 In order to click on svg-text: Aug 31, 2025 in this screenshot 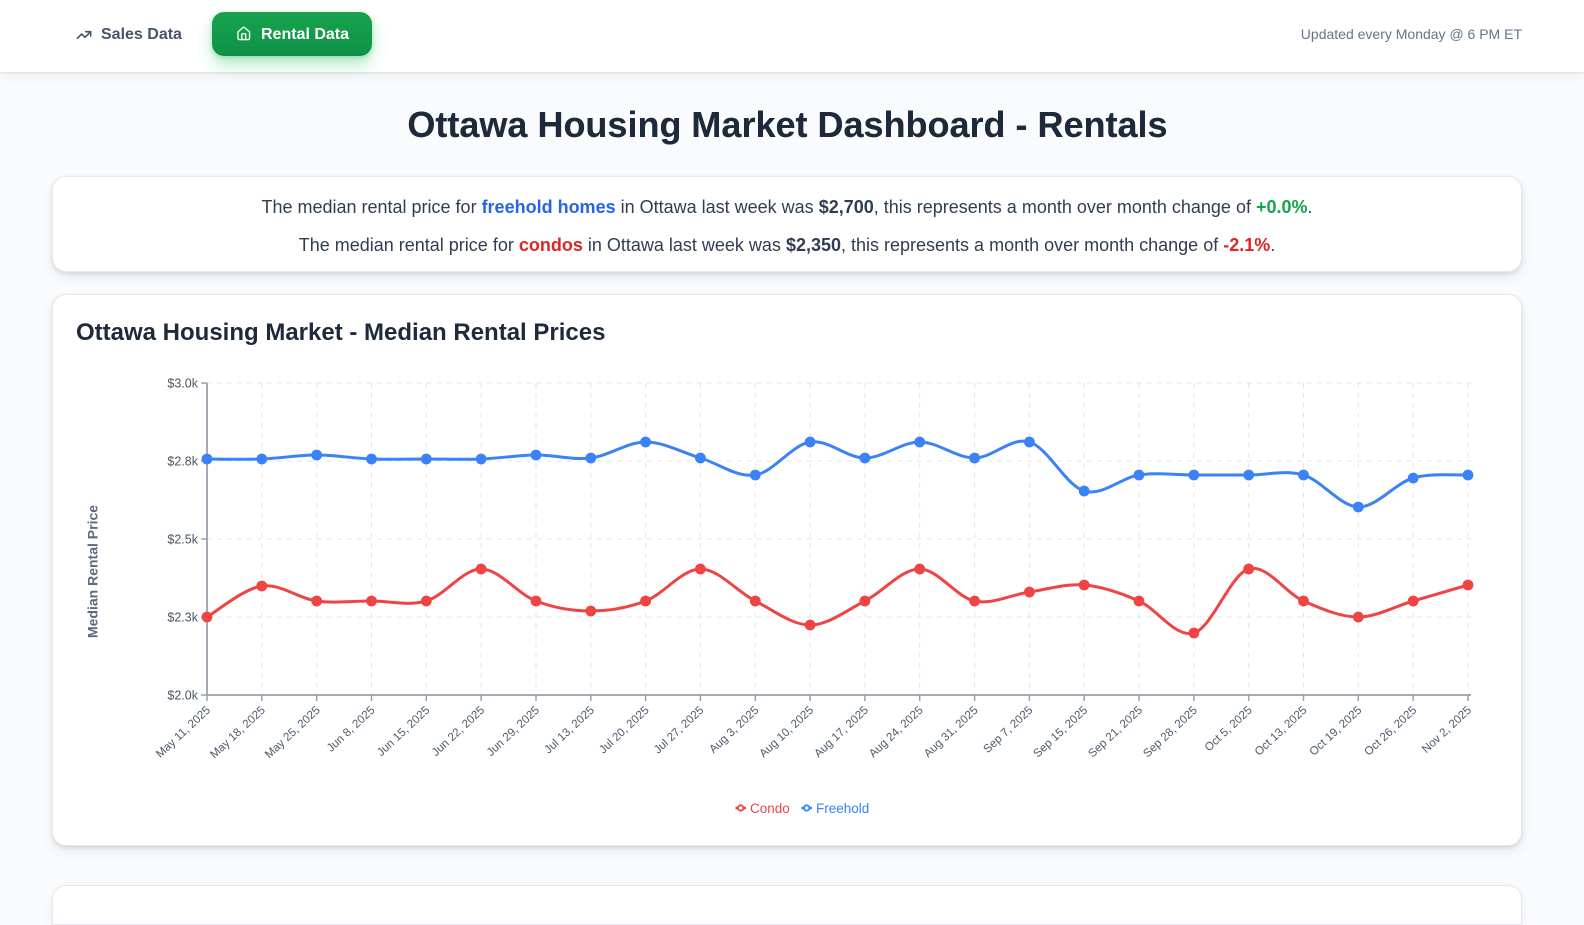, I will do `click(950, 732)`.